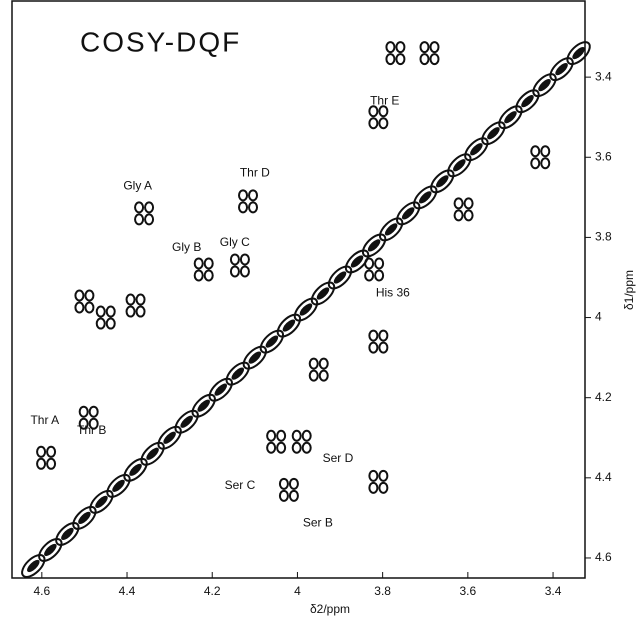 The height and width of the screenshot is (617, 642). Describe the element at coordinates (235, 242) in the screenshot. I see `annotation: Gly C` at that location.